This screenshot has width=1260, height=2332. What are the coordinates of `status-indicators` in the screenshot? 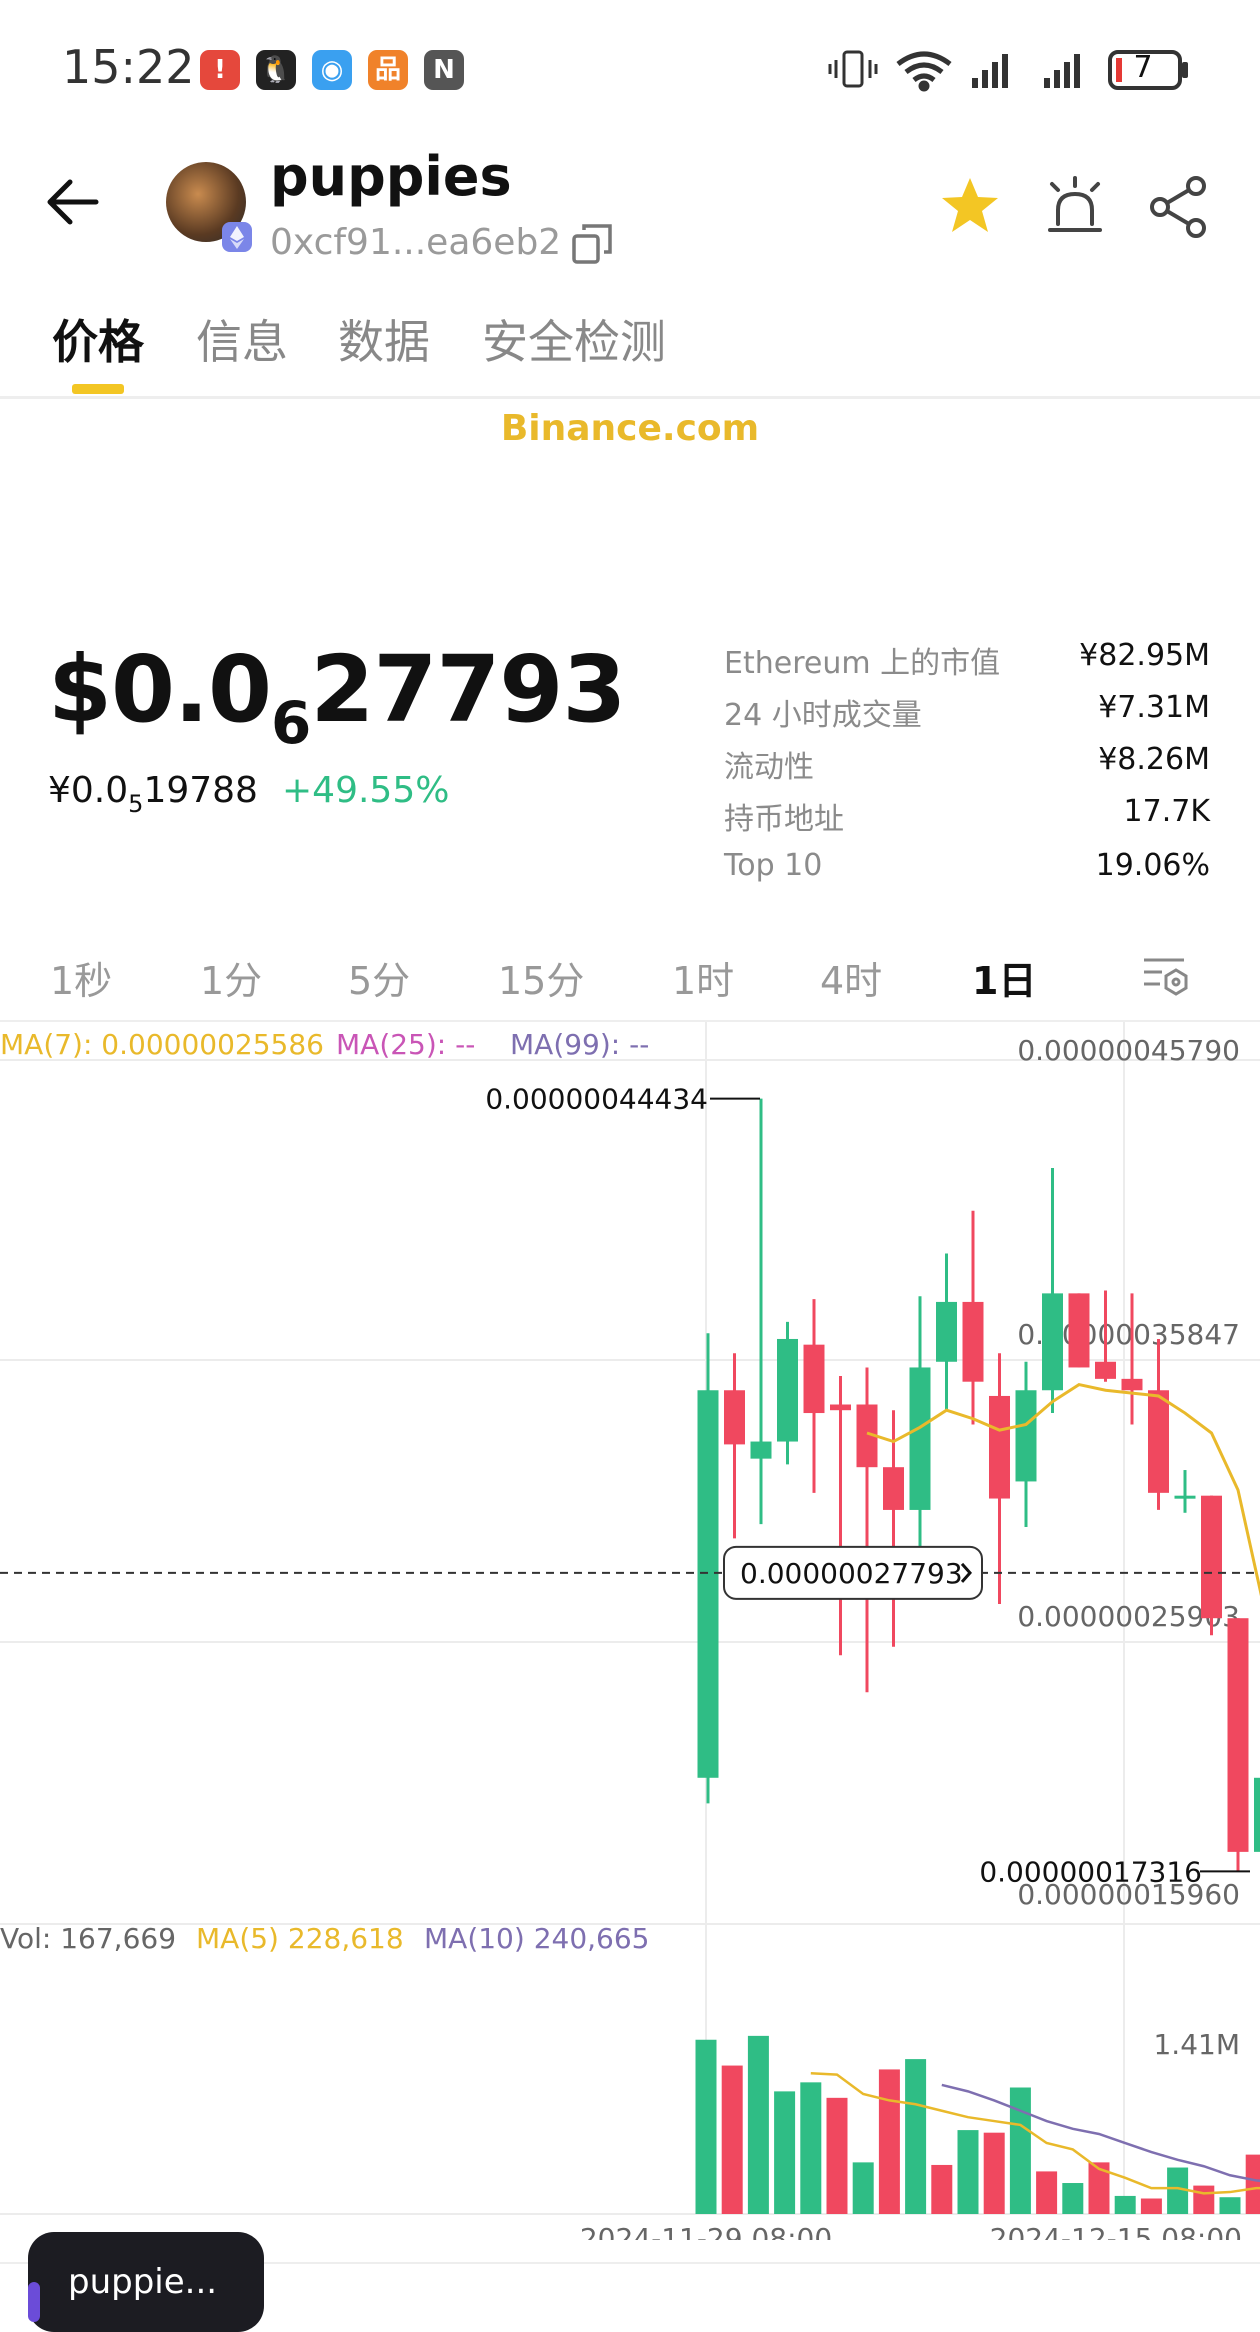 It's located at (1008, 71).